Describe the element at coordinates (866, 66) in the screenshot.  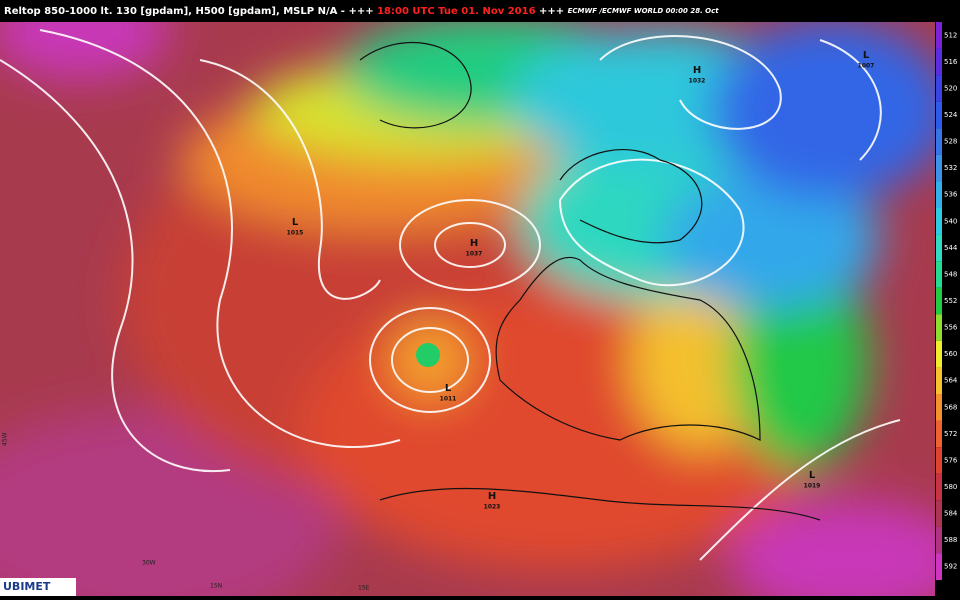
I see `pressure-value: 1007` at that location.